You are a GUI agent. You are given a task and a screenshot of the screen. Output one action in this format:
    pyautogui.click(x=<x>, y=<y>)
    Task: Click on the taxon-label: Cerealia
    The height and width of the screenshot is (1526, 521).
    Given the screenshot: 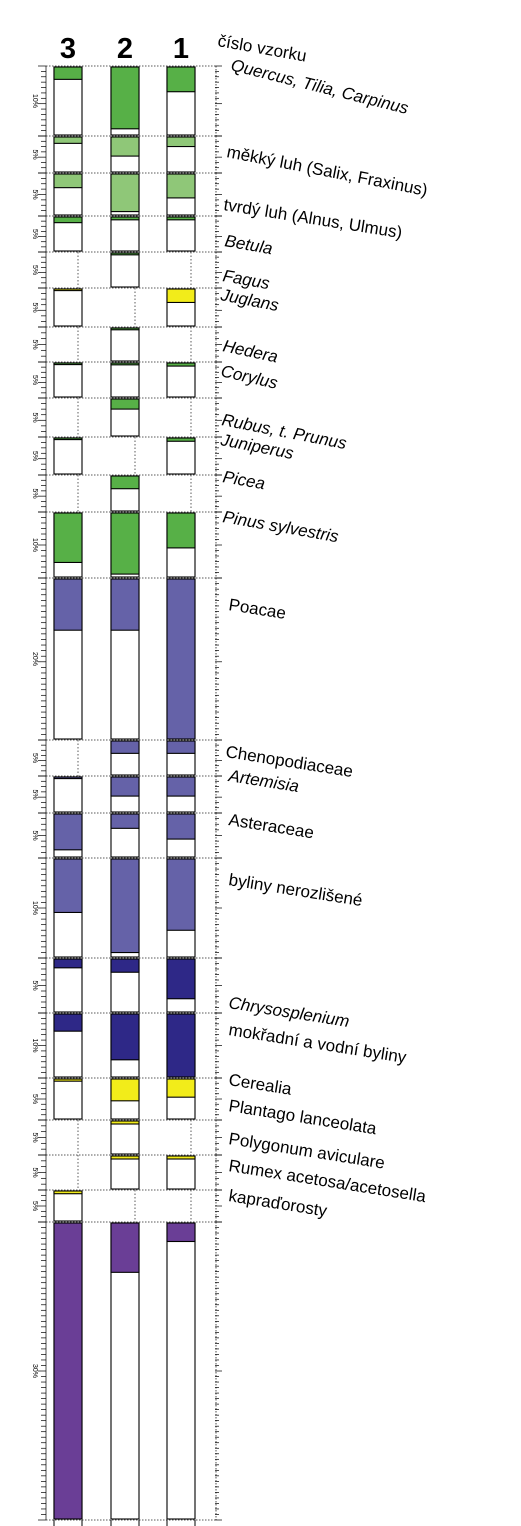 What is the action you would take?
    pyautogui.click(x=260, y=1084)
    